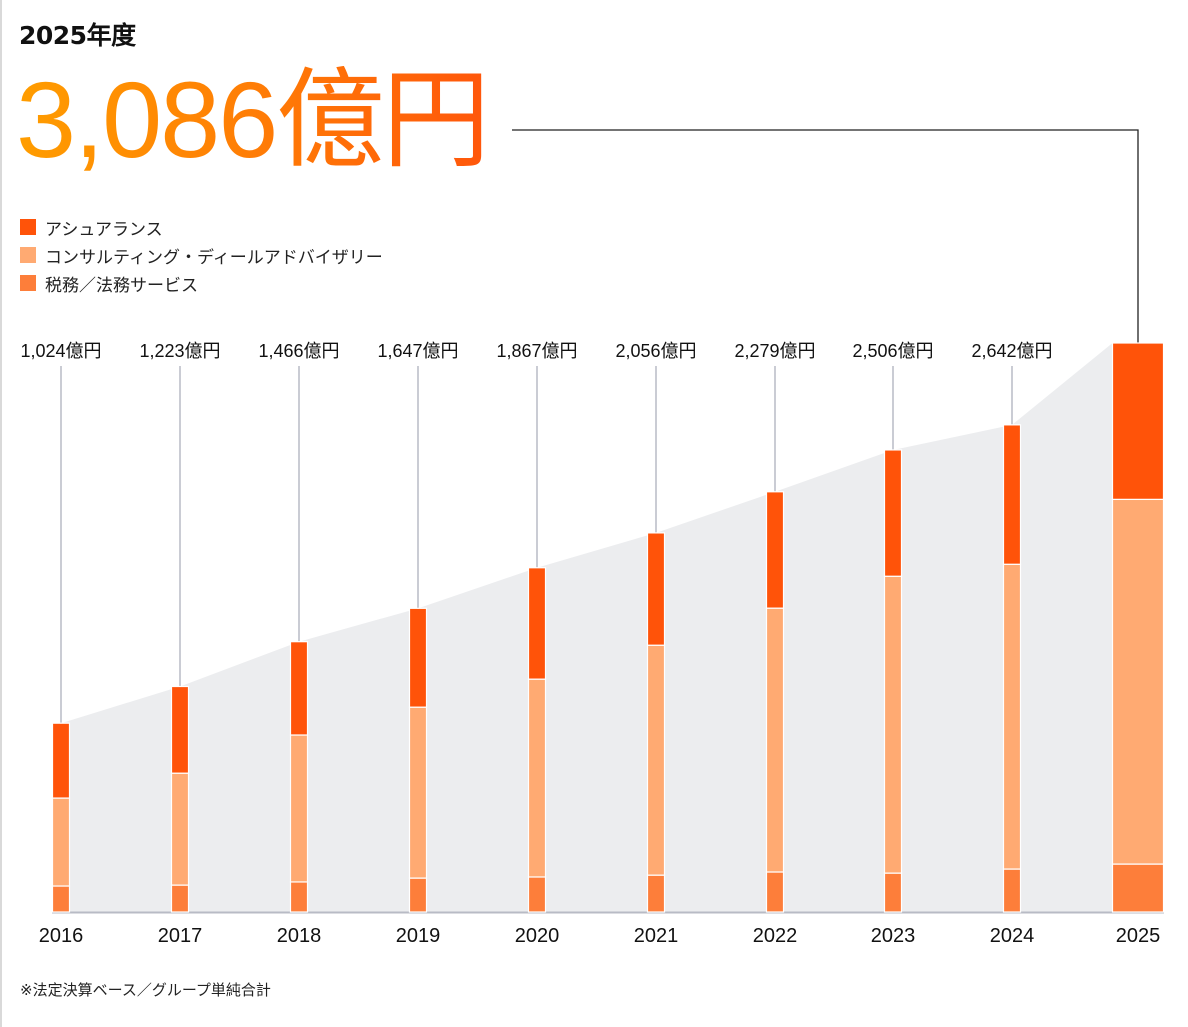 This screenshot has height=1027, width=1188. What do you see at coordinates (1138, 936) in the screenshot?
I see `x-tick-label: 2025` at bounding box center [1138, 936].